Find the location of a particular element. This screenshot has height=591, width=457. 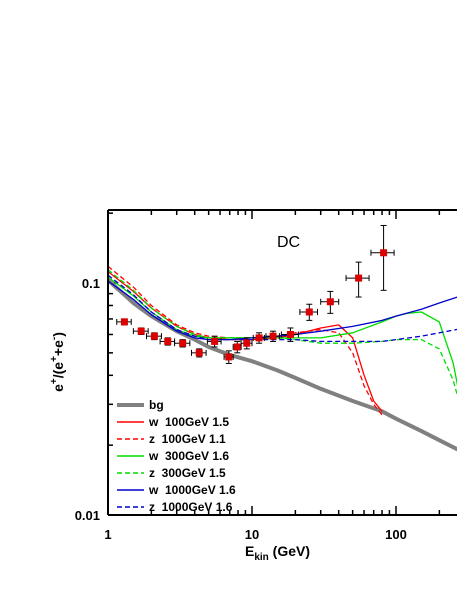

y-tick-label: 0.1 is located at coordinates (91, 283).